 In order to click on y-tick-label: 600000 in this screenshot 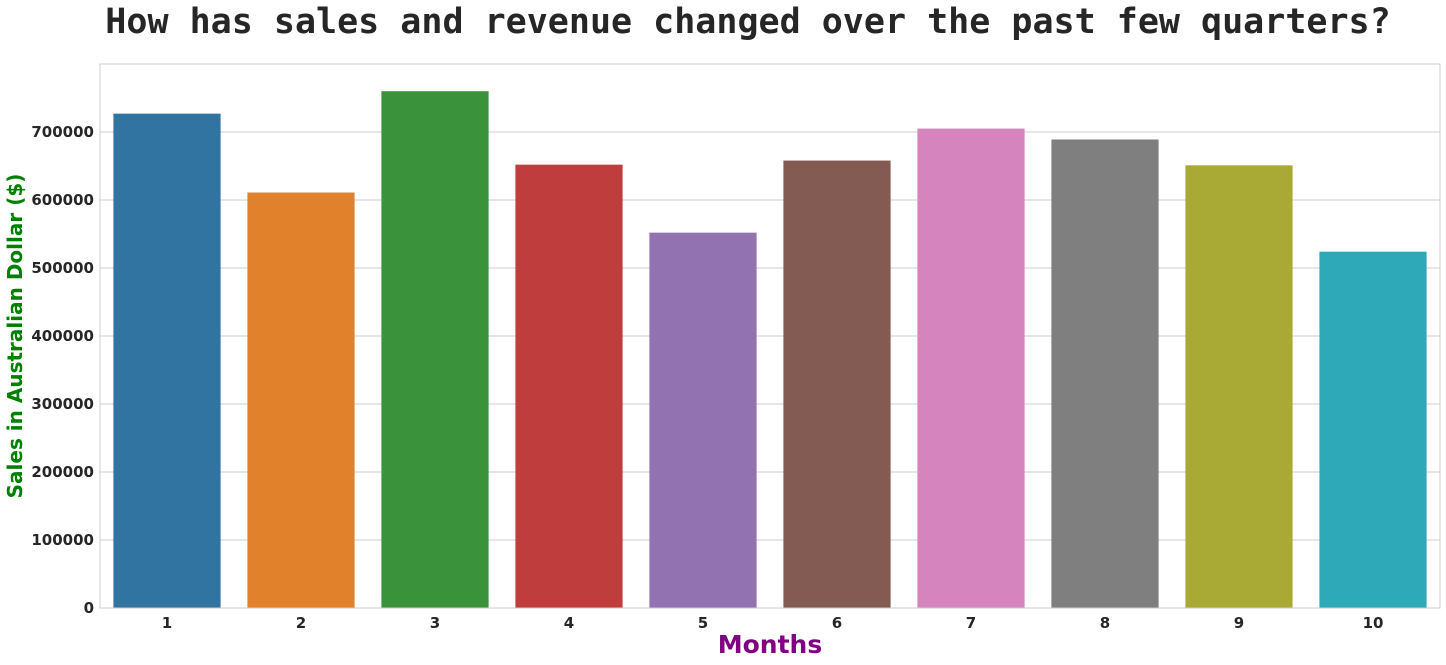, I will do `click(62, 200)`.